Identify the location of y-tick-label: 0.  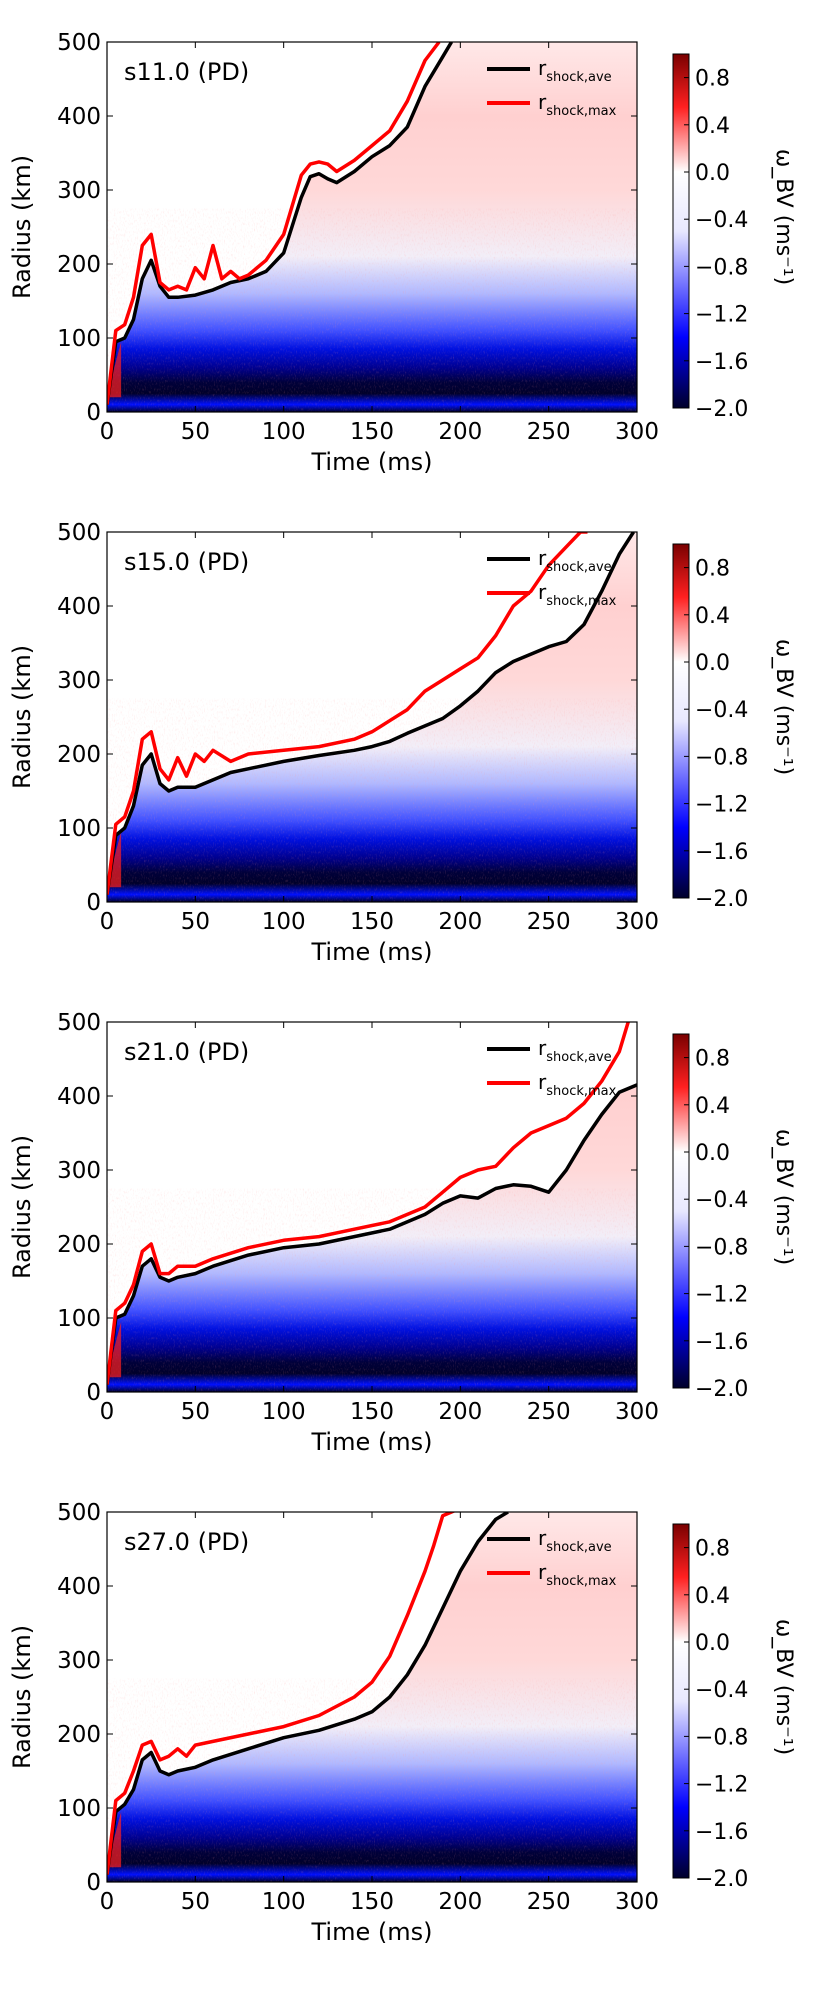
(93, 903).